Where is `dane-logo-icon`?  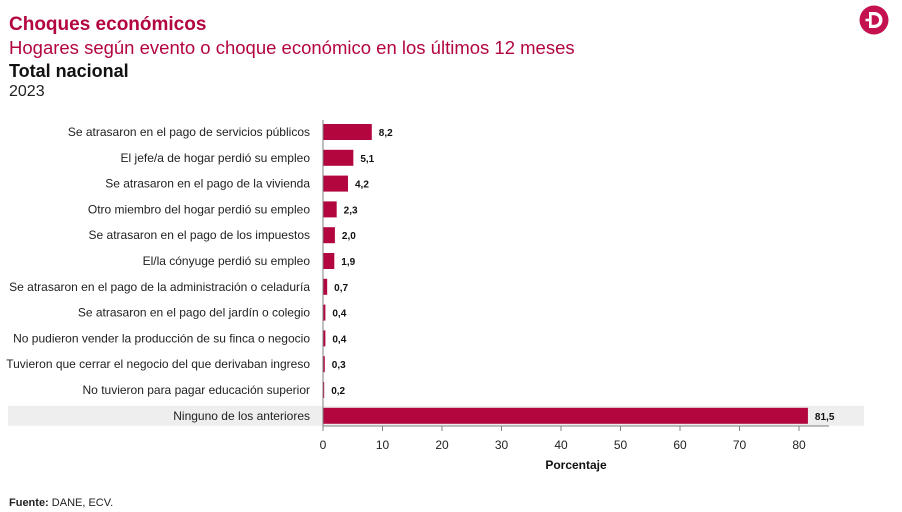
dane-logo-icon is located at coordinates (874, 20).